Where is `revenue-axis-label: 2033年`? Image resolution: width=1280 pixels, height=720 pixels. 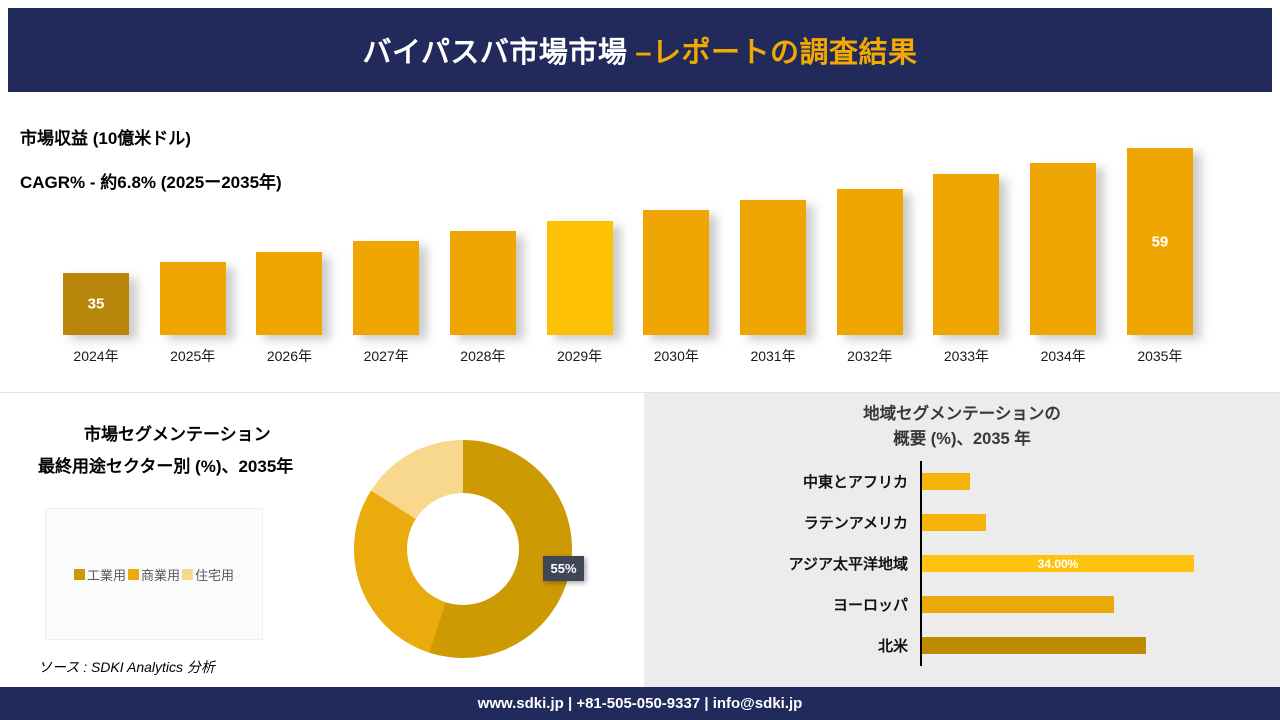 revenue-axis-label: 2033年 is located at coordinates (966, 356).